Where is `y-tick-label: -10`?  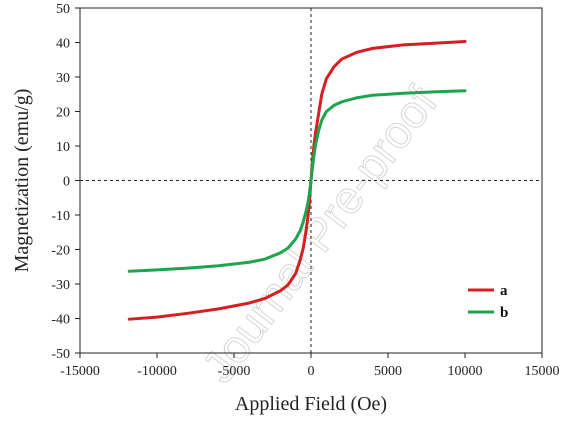 y-tick-label: -10 is located at coordinates (60, 216).